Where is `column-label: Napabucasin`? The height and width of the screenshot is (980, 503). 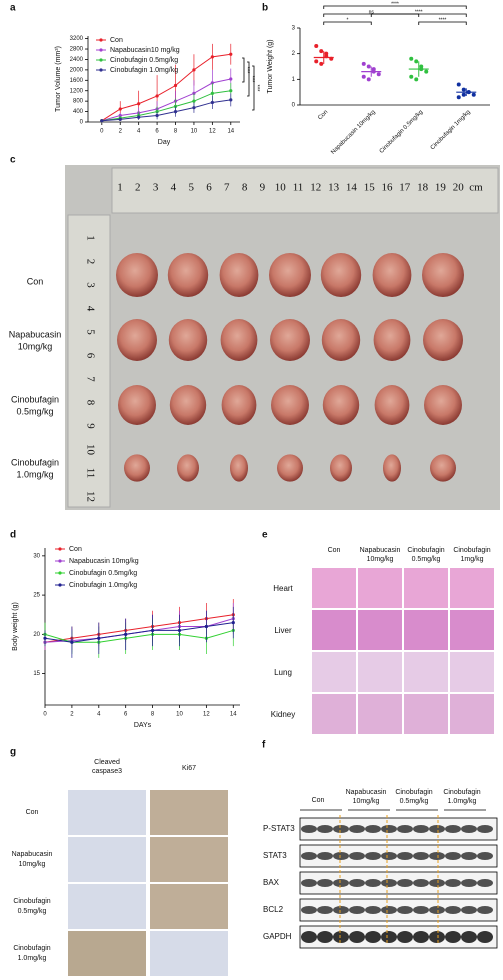
column-label: Napabucasin is located at coordinates (380, 550).